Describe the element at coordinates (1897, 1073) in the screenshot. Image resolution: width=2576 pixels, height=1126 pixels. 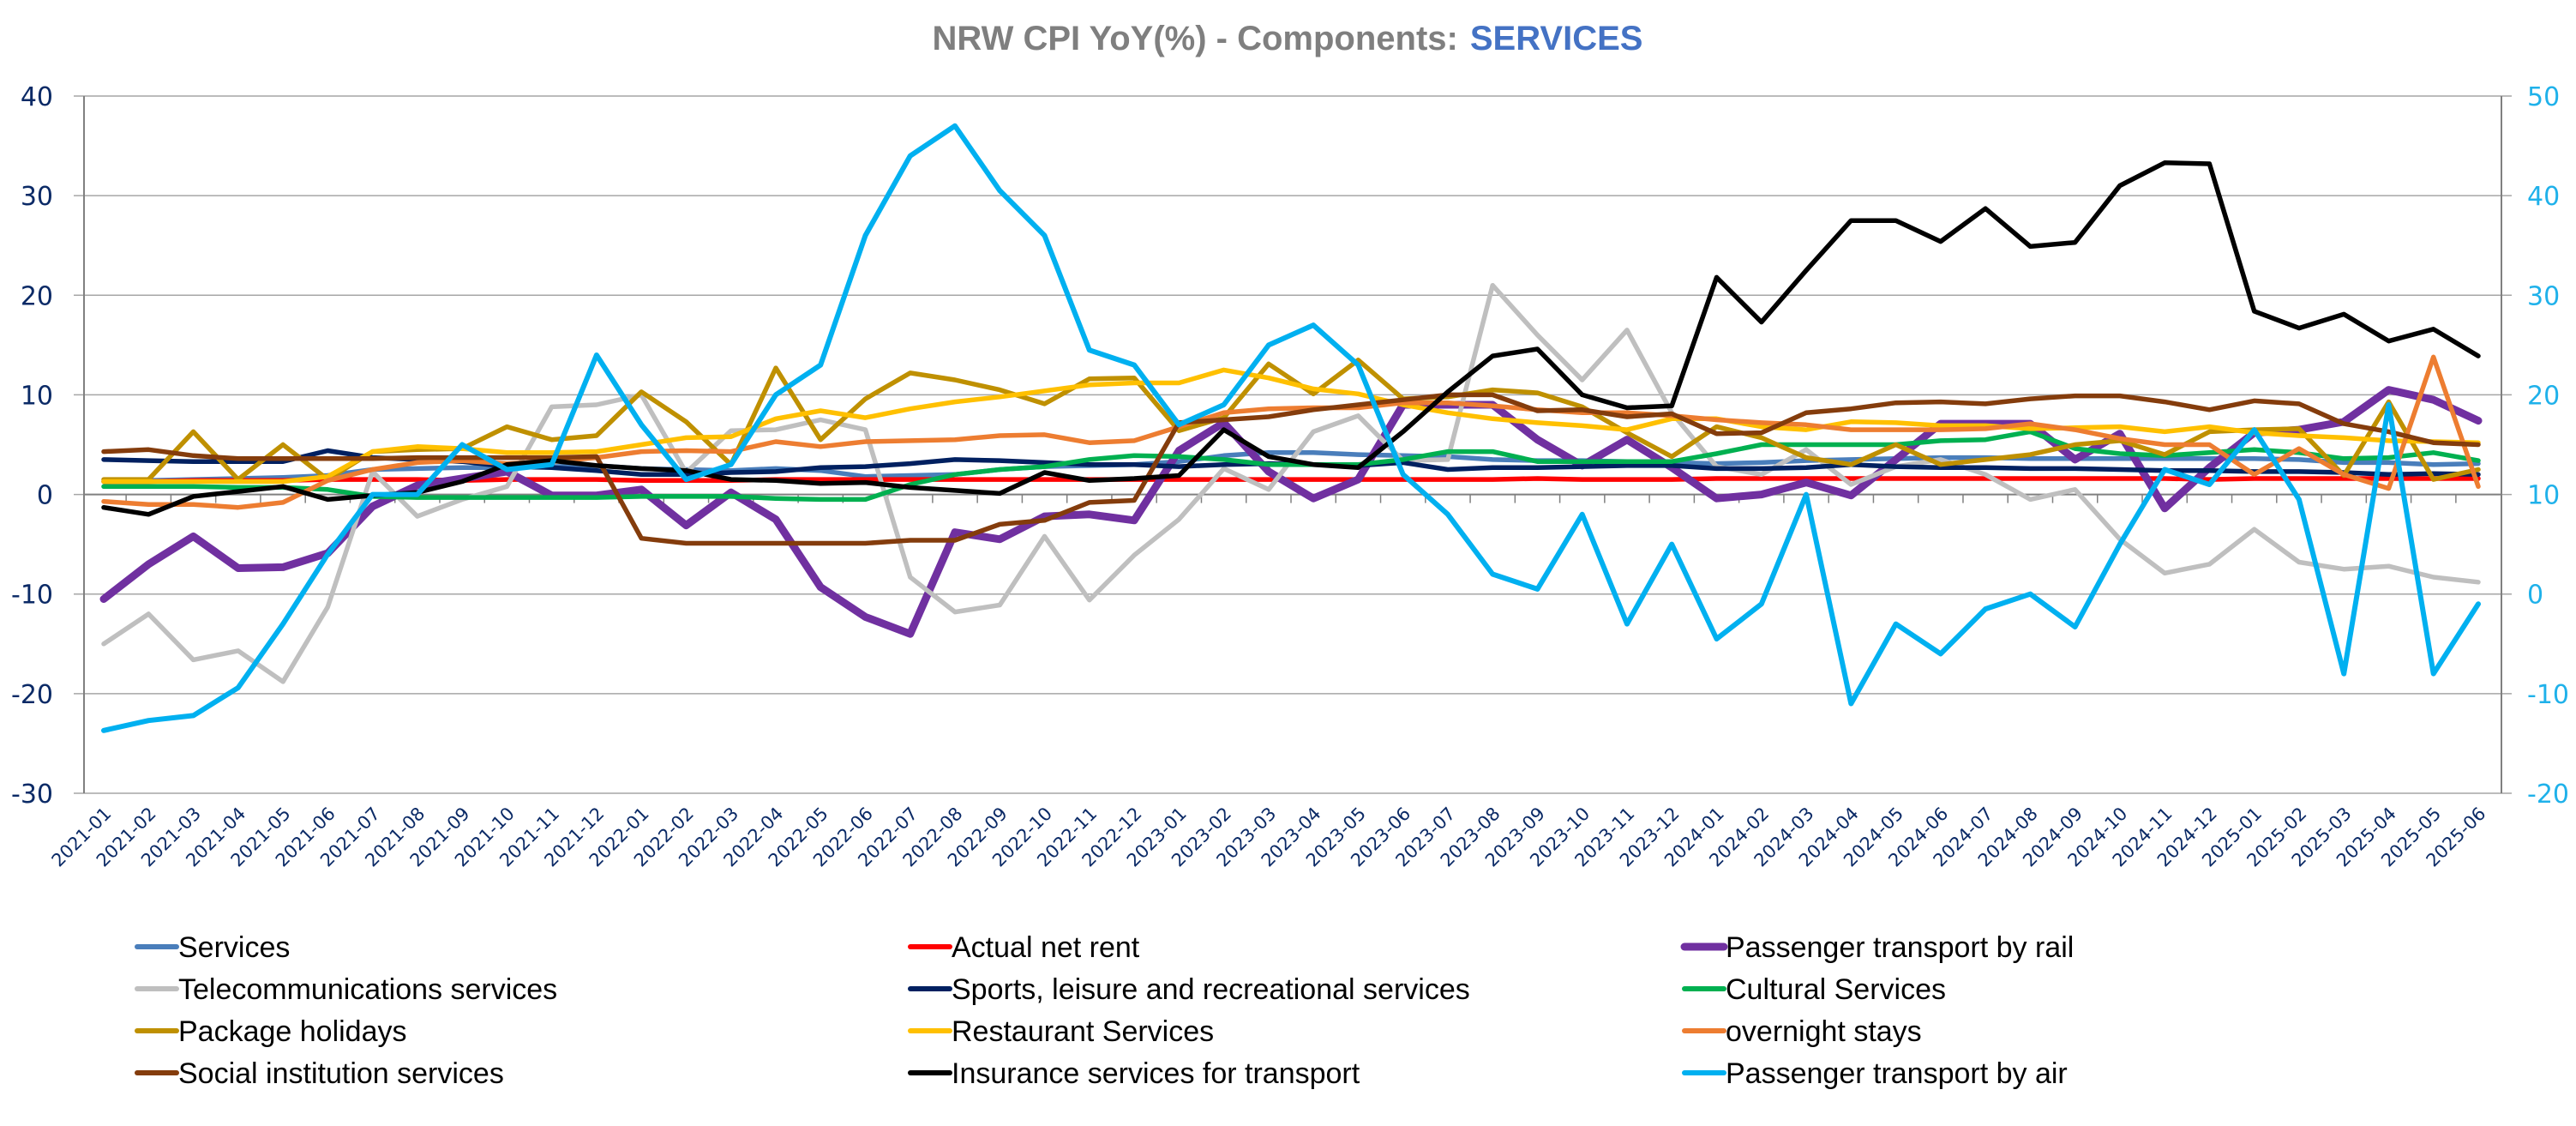
I see `legend-label: Passenger transport by air` at that location.